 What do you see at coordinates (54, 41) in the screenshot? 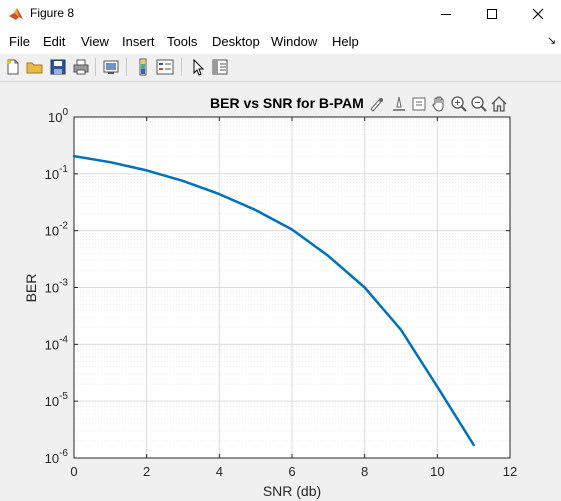
I see `menu-edit: Edit` at bounding box center [54, 41].